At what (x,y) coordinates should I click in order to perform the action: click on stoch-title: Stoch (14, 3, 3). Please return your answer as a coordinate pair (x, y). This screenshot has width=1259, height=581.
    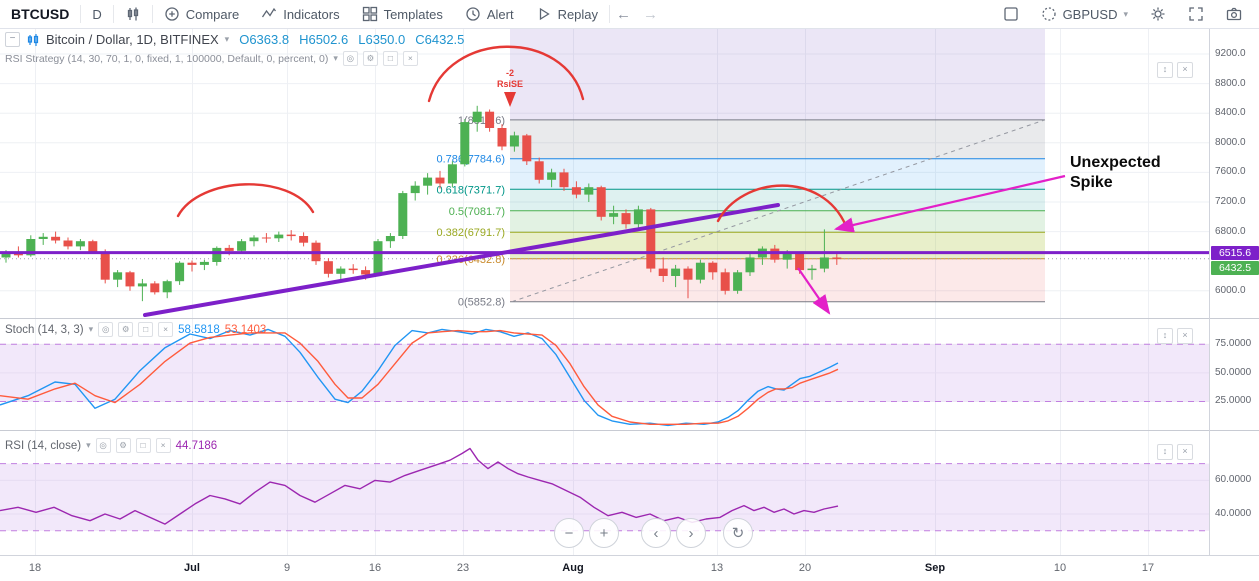
    Looking at the image, I should click on (44, 329).